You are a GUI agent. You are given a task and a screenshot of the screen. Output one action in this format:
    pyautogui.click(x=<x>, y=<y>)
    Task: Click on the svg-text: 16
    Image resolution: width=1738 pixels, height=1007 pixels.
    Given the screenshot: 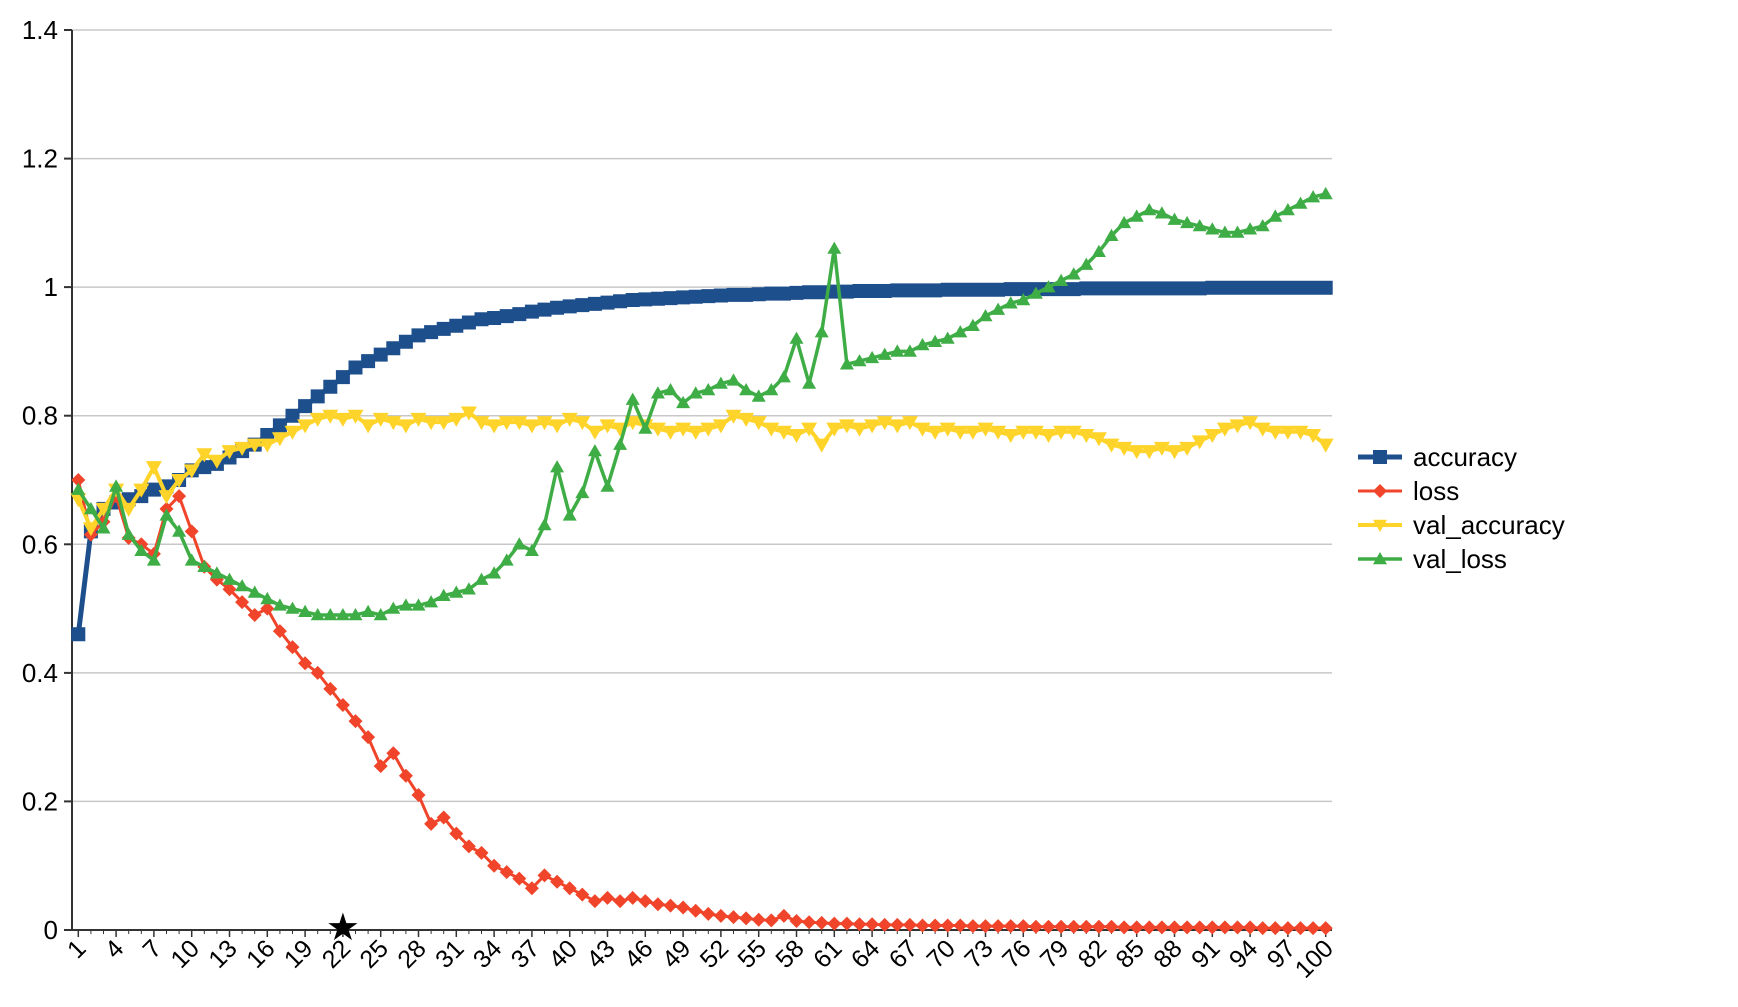 What is the action you would take?
    pyautogui.click(x=260, y=953)
    